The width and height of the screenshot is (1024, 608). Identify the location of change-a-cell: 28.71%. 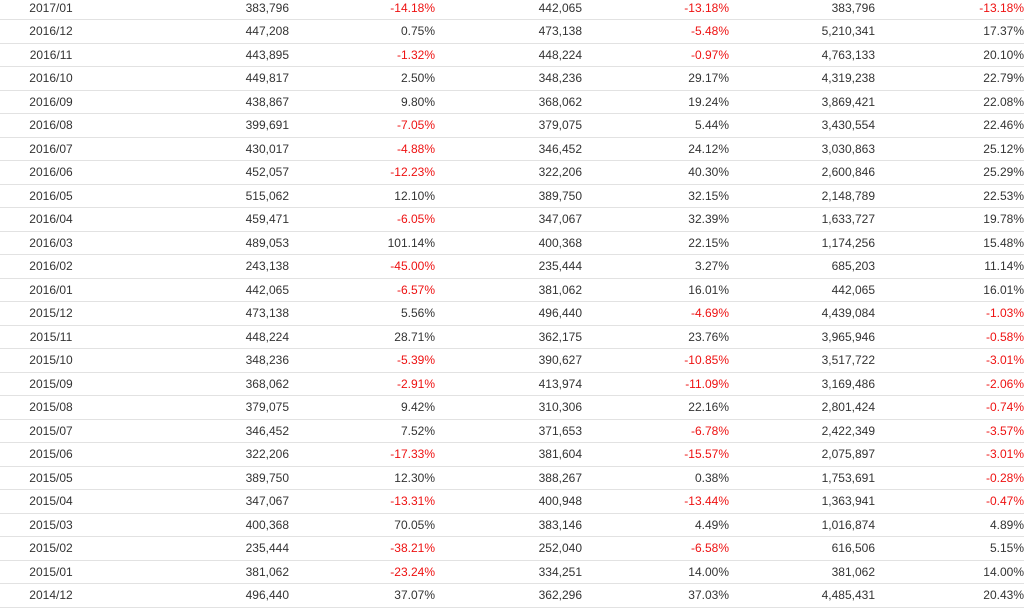
(362, 337).